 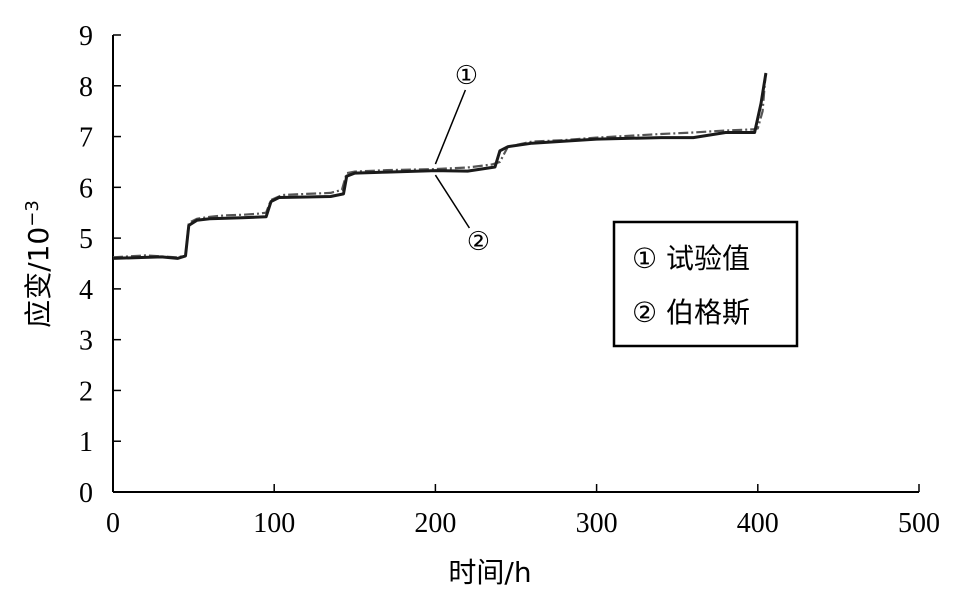 I want to click on y-tick-label: 9, so click(x=86, y=36).